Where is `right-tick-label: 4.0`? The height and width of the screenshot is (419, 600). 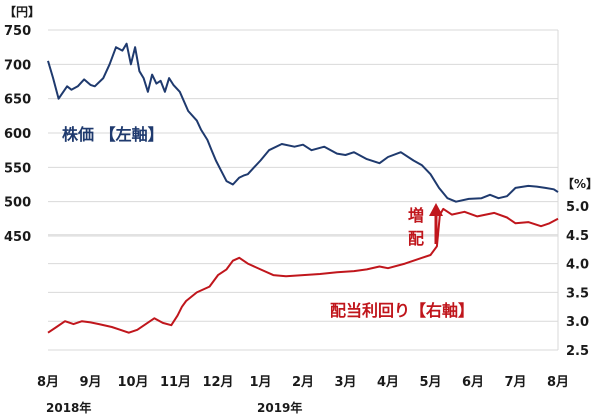
right-tick-label: 4.0 is located at coordinates (577, 265).